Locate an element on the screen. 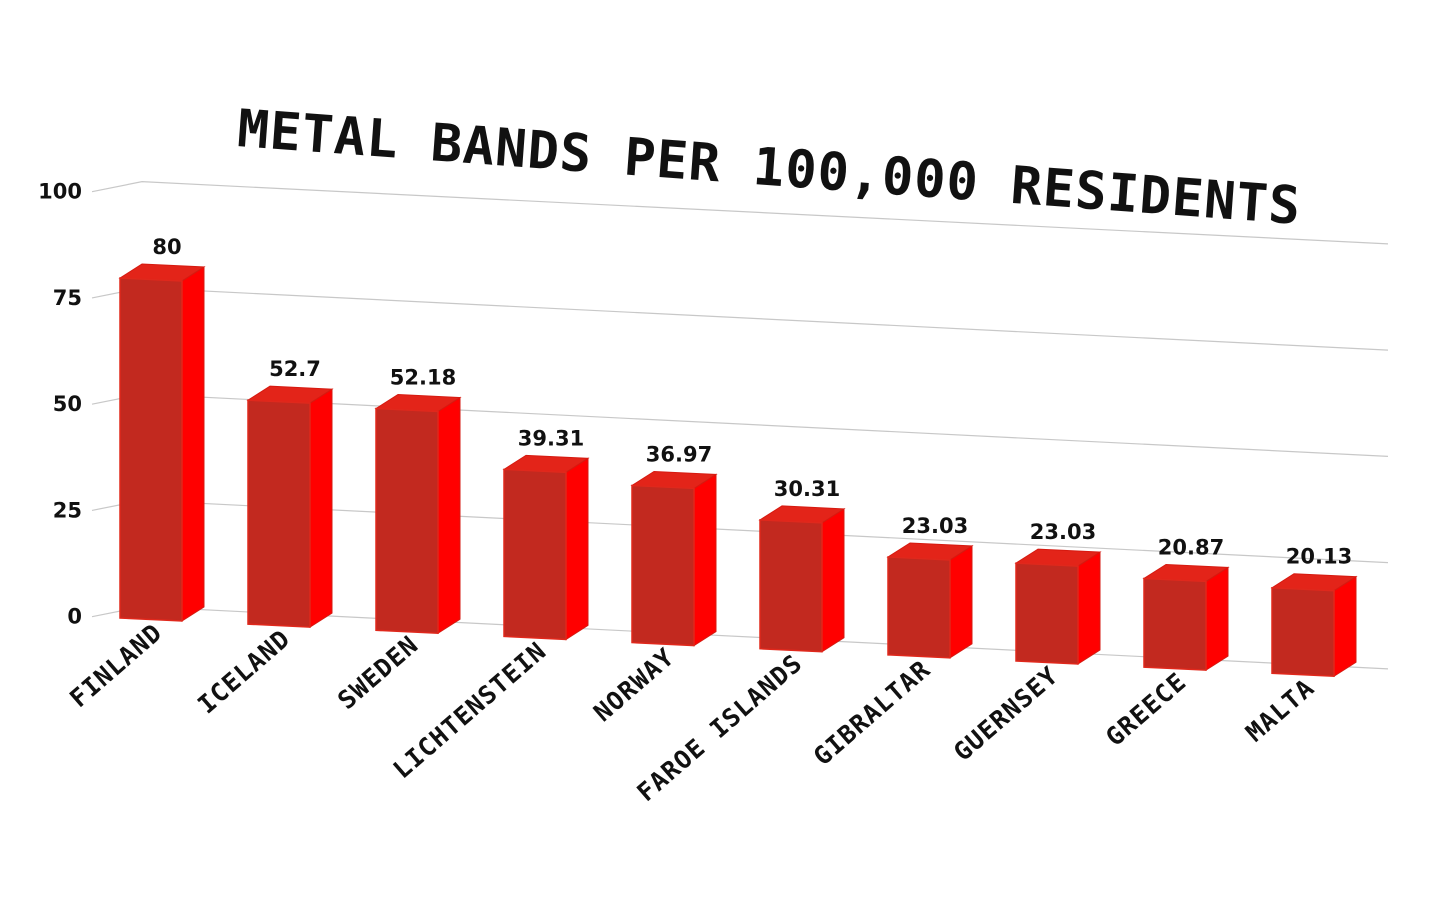 The width and height of the screenshot is (1440, 899). category-label: GREECE is located at coordinates (1146, 709).